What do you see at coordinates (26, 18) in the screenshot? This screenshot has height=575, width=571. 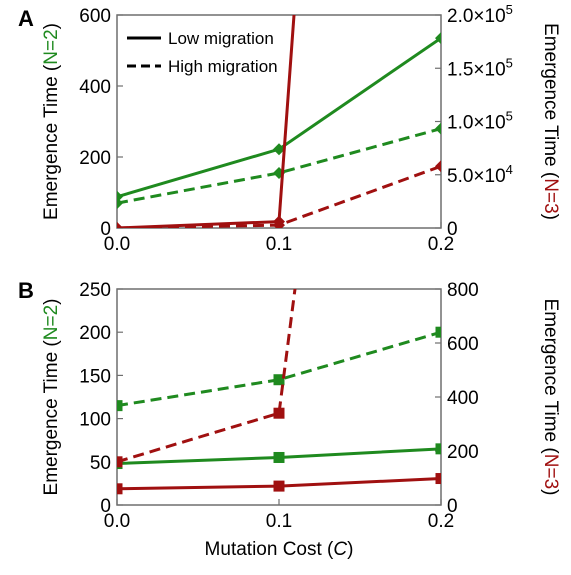 I see `panel-label: A` at bounding box center [26, 18].